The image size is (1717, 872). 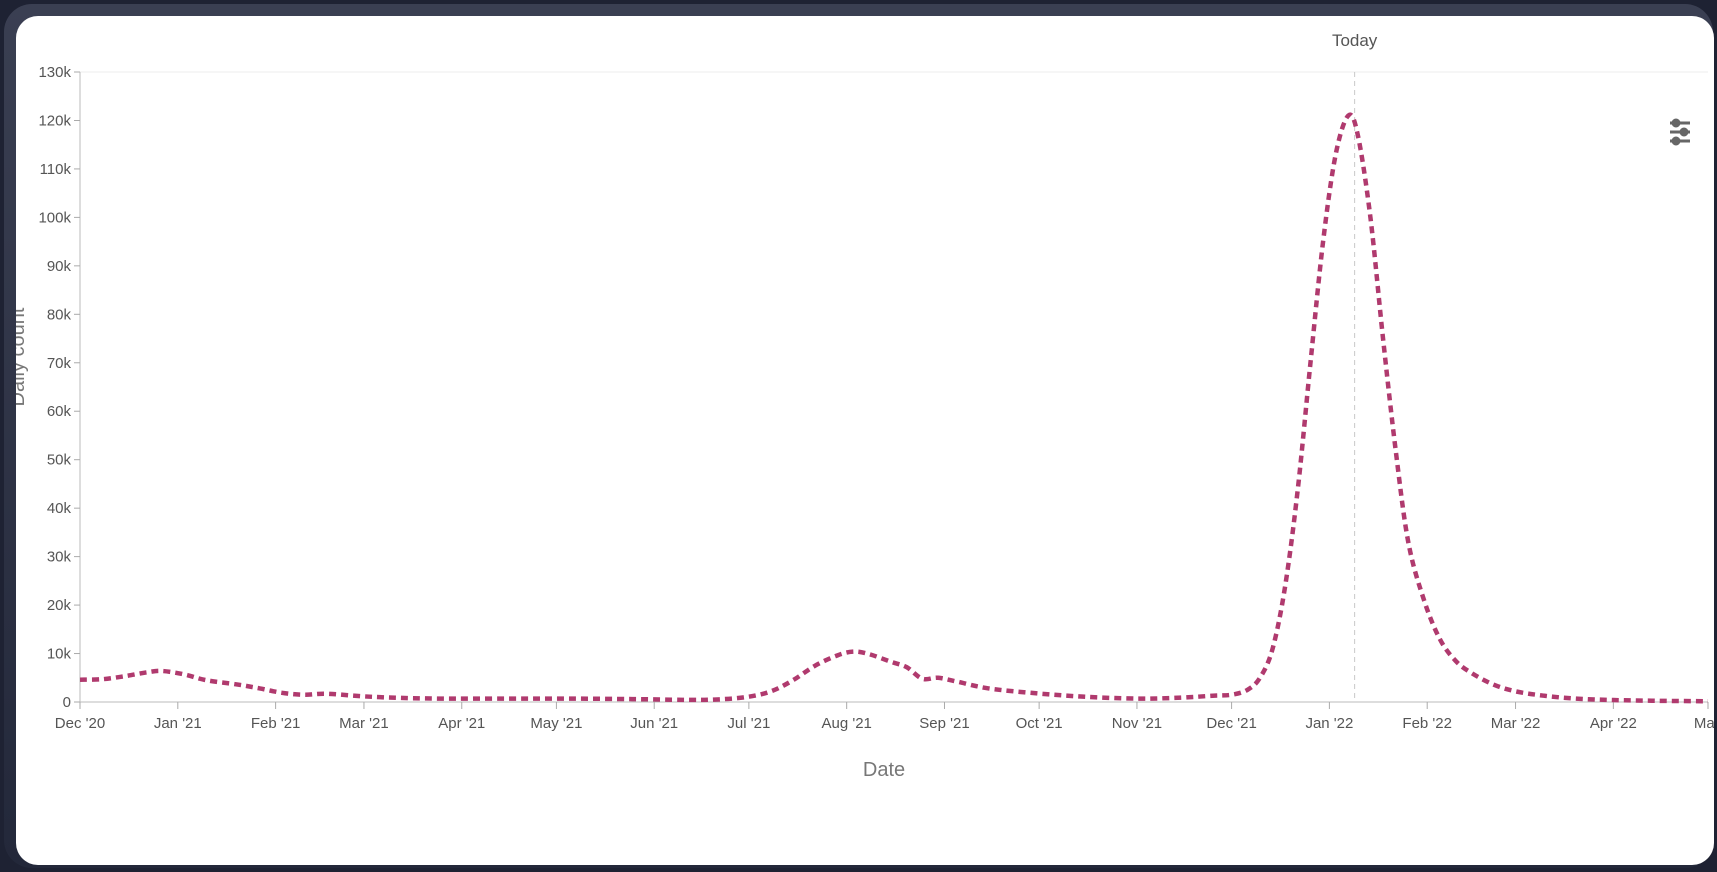 I want to click on x-tick-label: Mar '21, so click(x=364, y=723).